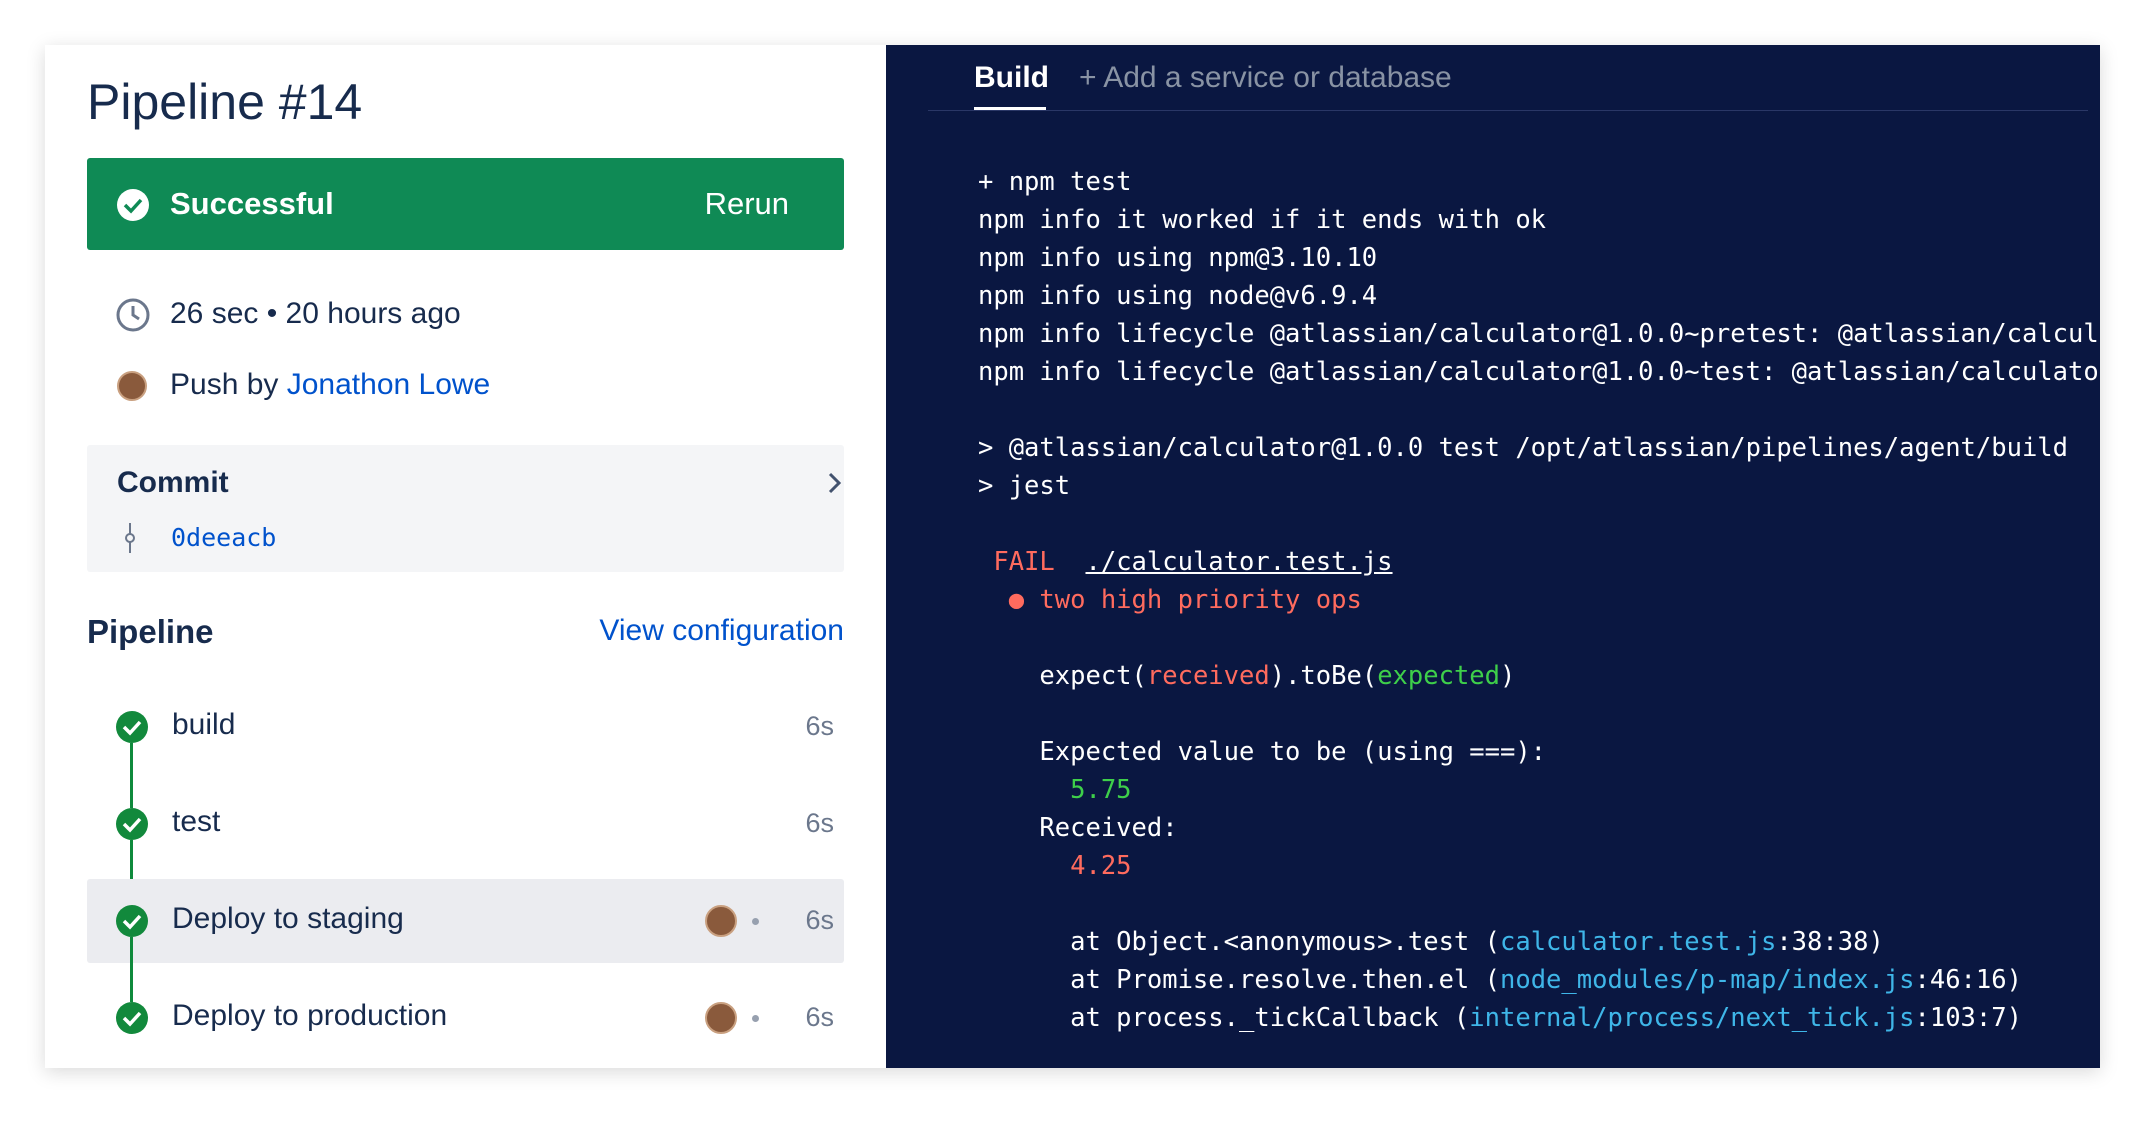  What do you see at coordinates (150, 631) in the screenshot?
I see `pipeline-title: Pipeline` at bounding box center [150, 631].